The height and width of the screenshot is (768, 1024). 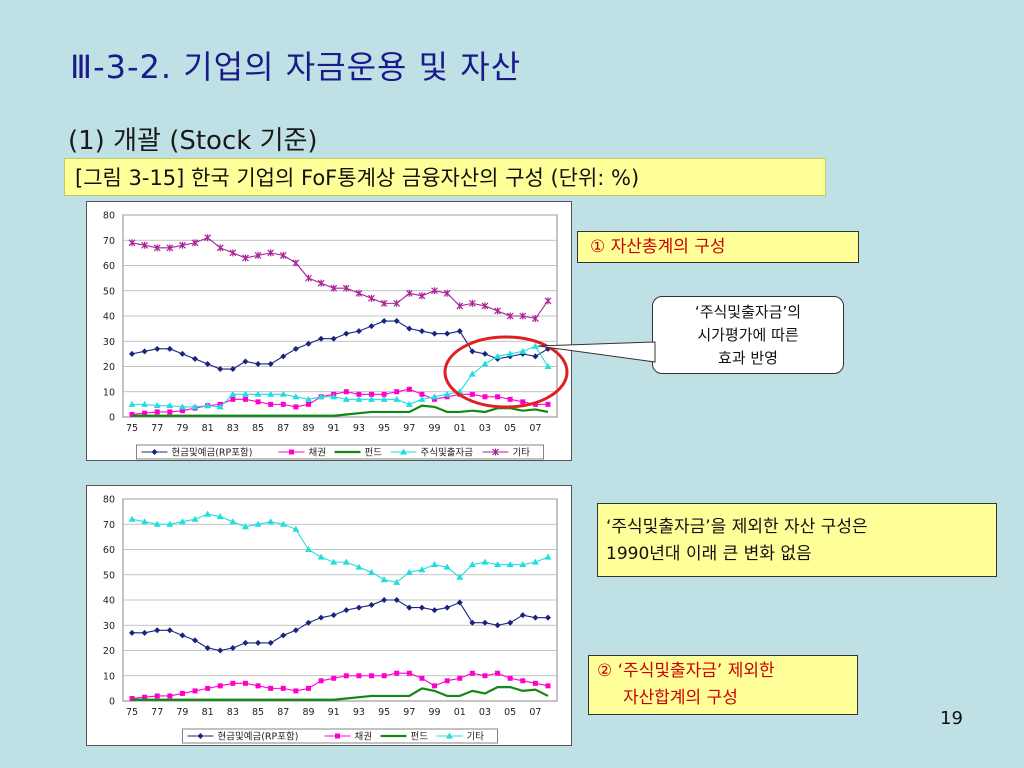 What do you see at coordinates (233, 428) in the screenshot?
I see `chart1-xtick-label: 83` at bounding box center [233, 428].